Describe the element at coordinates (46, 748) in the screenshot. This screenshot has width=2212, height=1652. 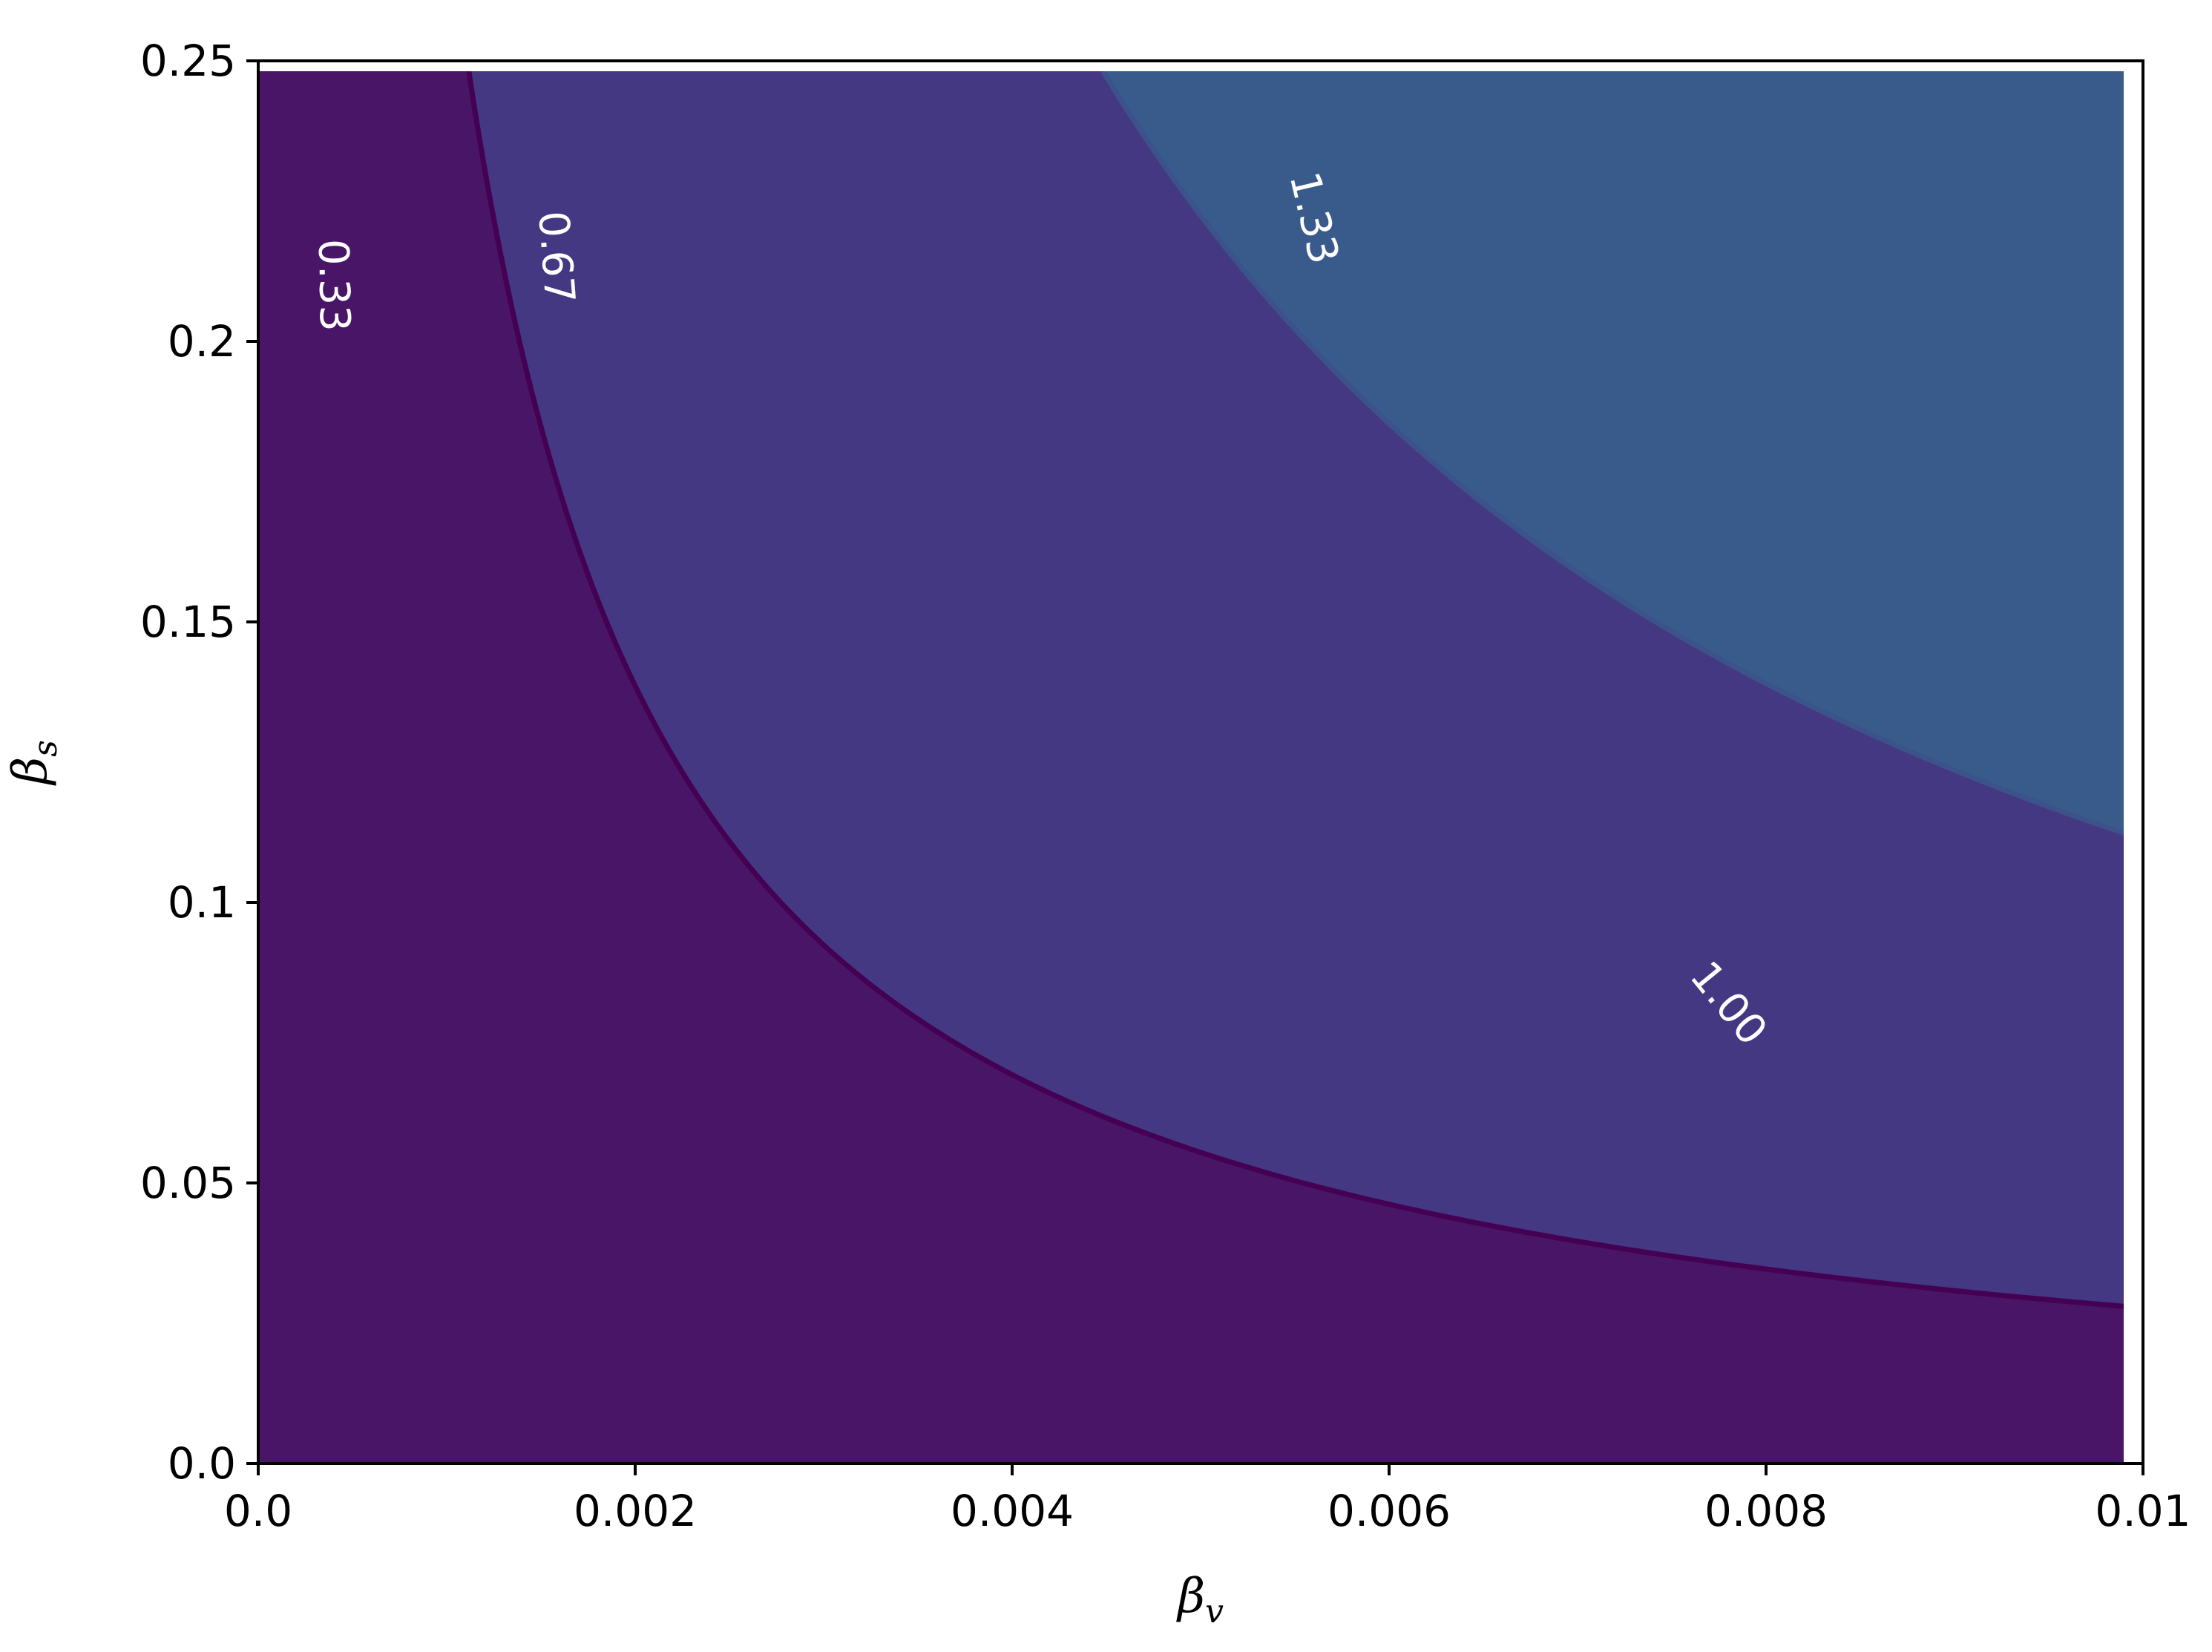
I see `axis-label-subscript: s` at that location.